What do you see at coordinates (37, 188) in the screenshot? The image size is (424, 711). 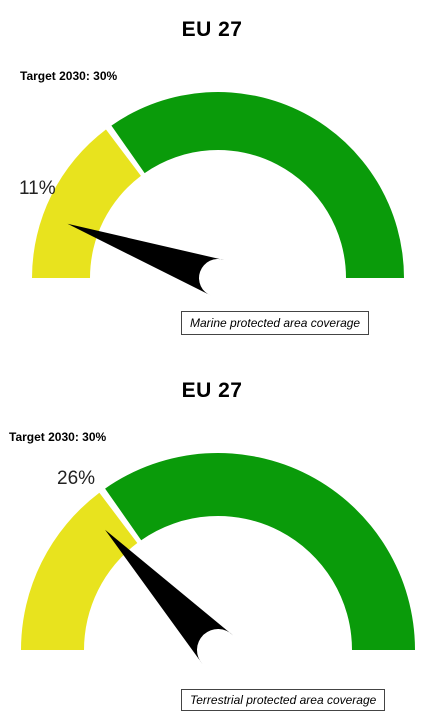 I see `value-label: 11%` at bounding box center [37, 188].